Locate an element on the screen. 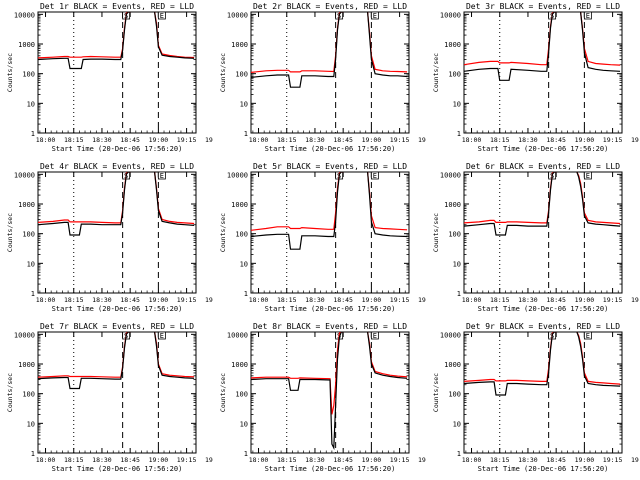 This screenshot has width=640, height=480. chart-title: Det 8r BLACK = Events, RED = LLD is located at coordinates (330, 326).